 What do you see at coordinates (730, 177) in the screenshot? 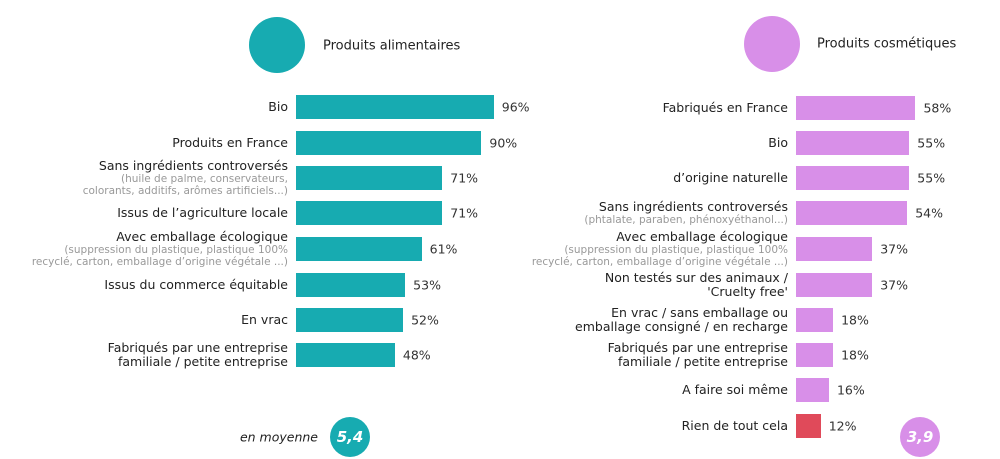
I see `category-label: d’origine naturelle` at bounding box center [730, 177].